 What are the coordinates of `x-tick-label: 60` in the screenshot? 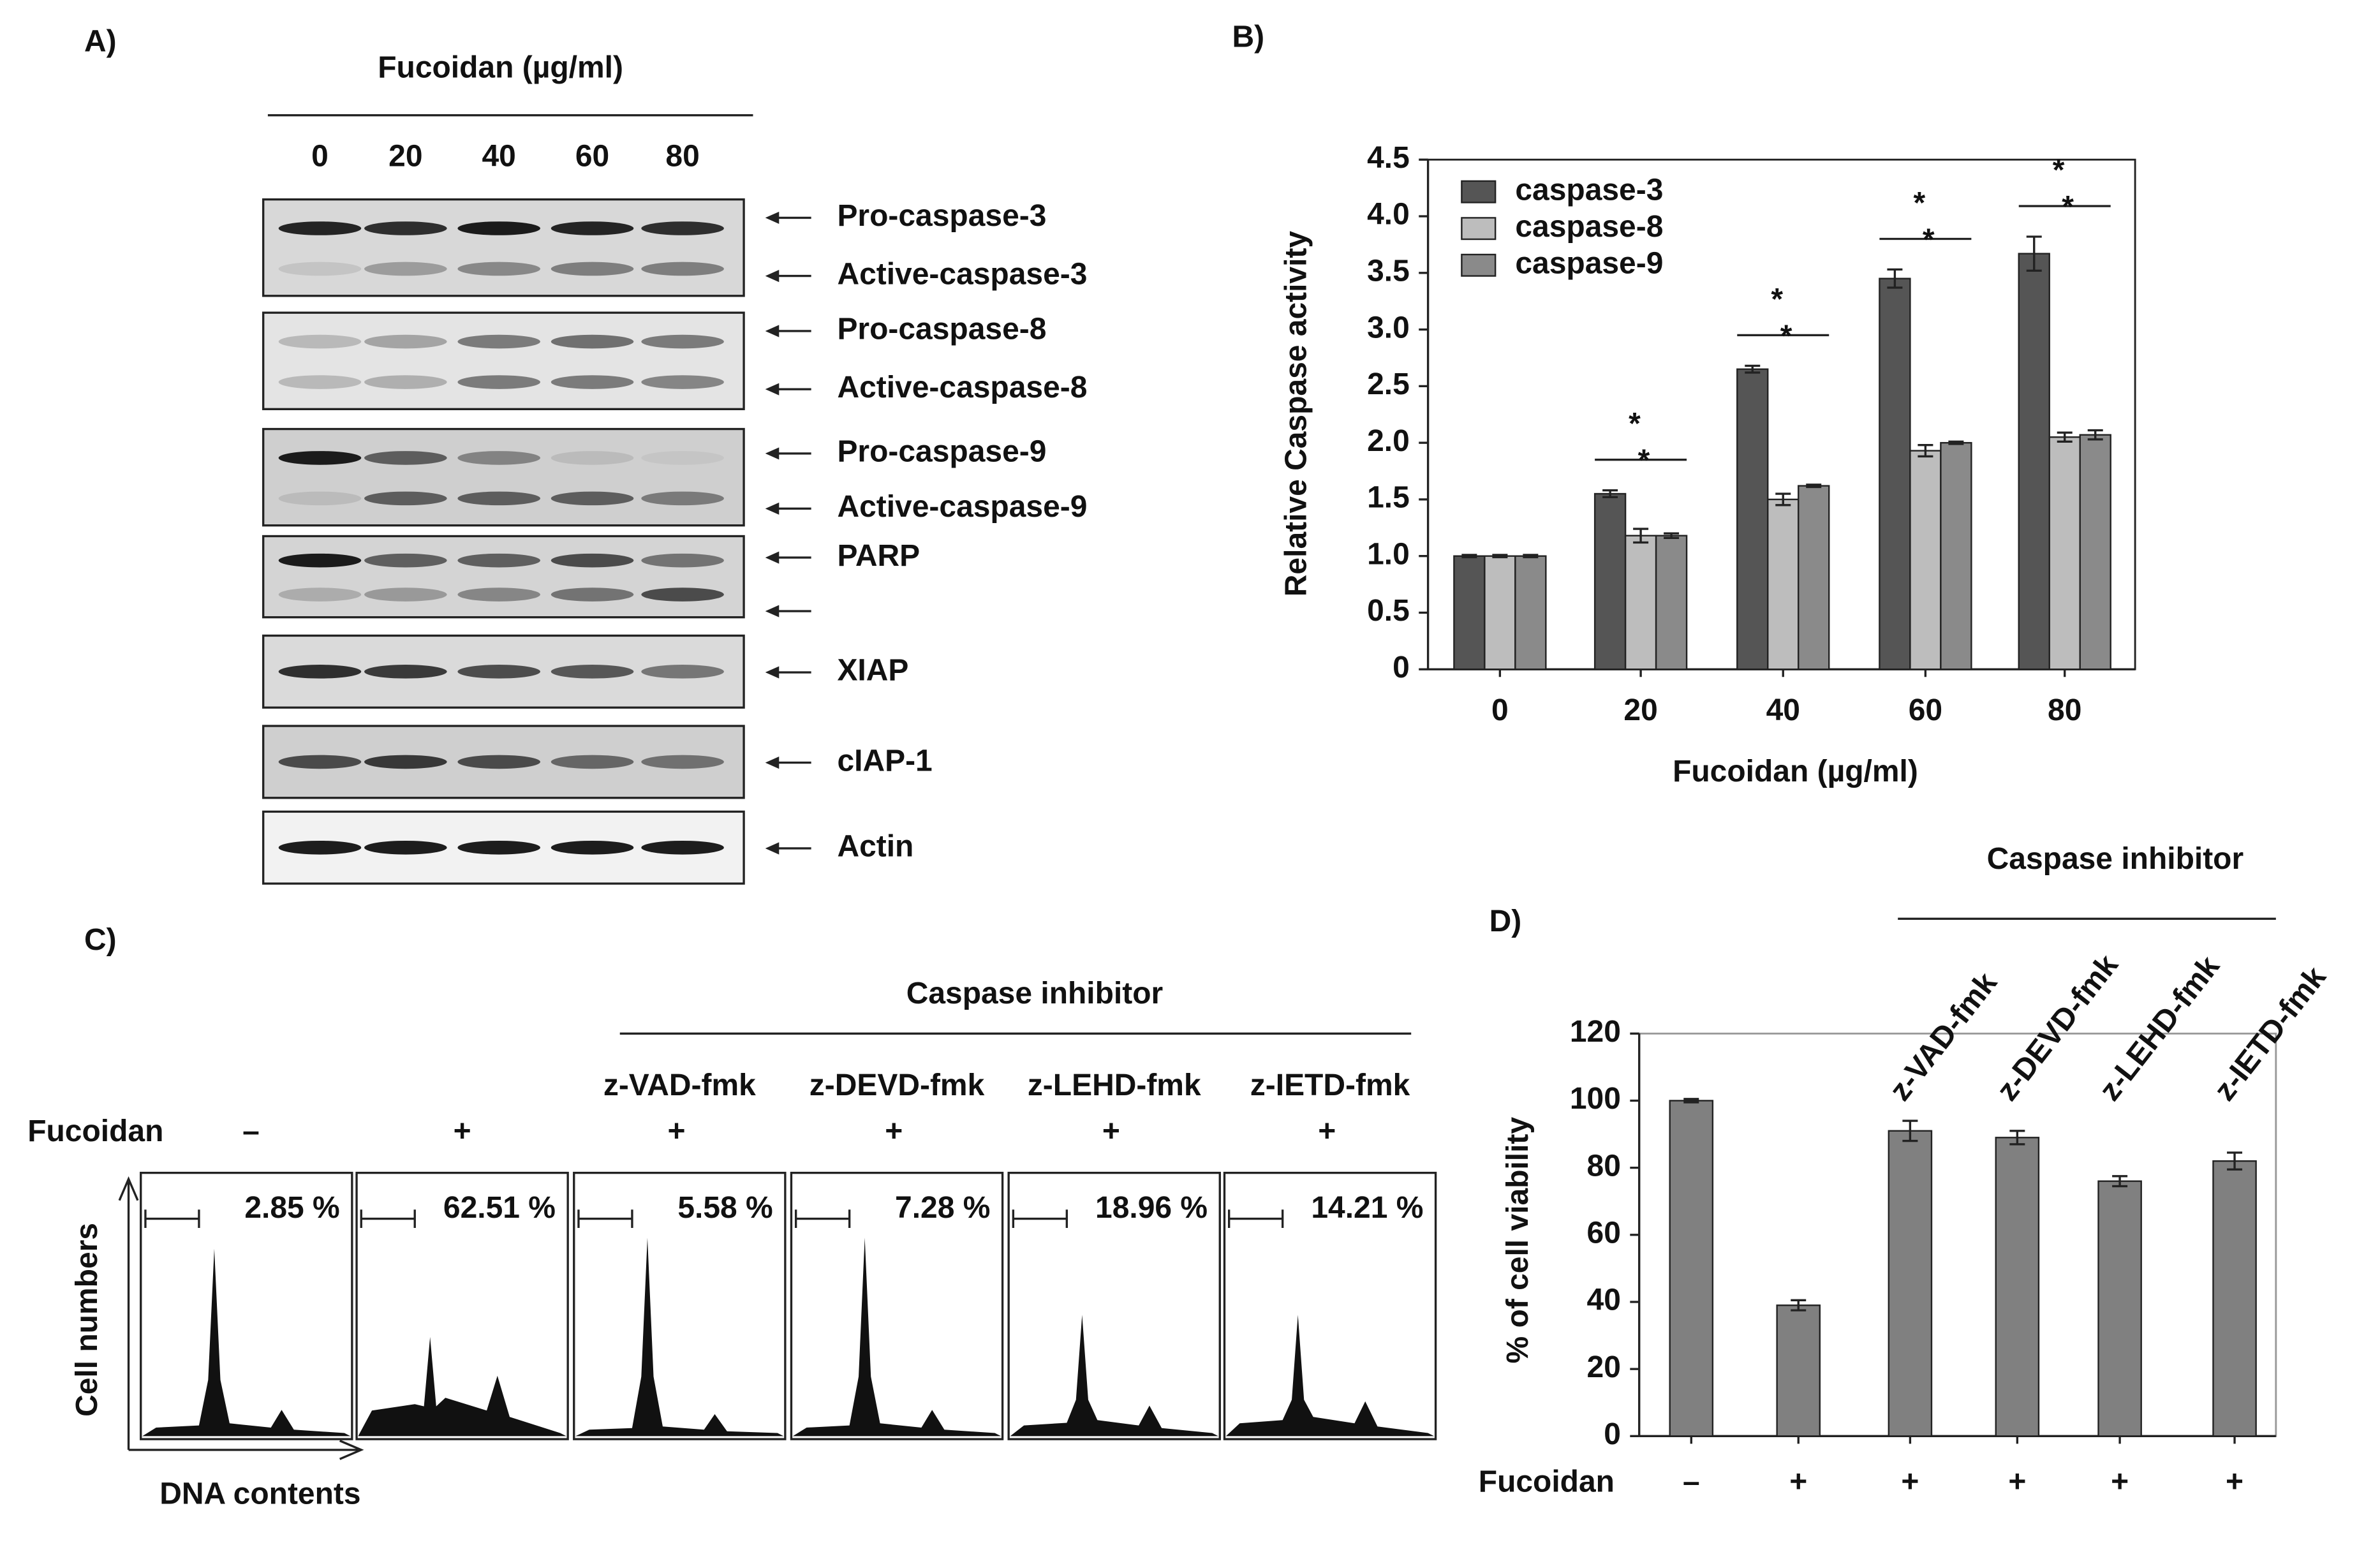 It's located at (1925, 710).